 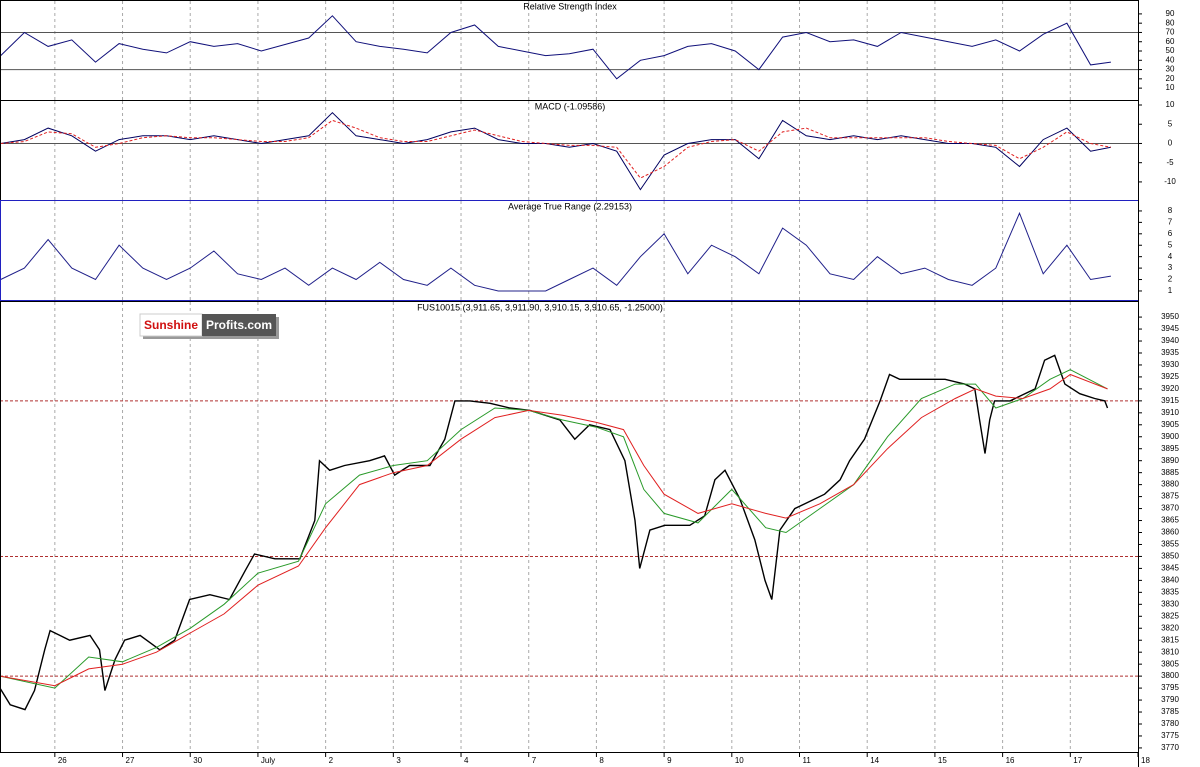 I want to click on y-tick-label: 3805, so click(x=1170, y=663).